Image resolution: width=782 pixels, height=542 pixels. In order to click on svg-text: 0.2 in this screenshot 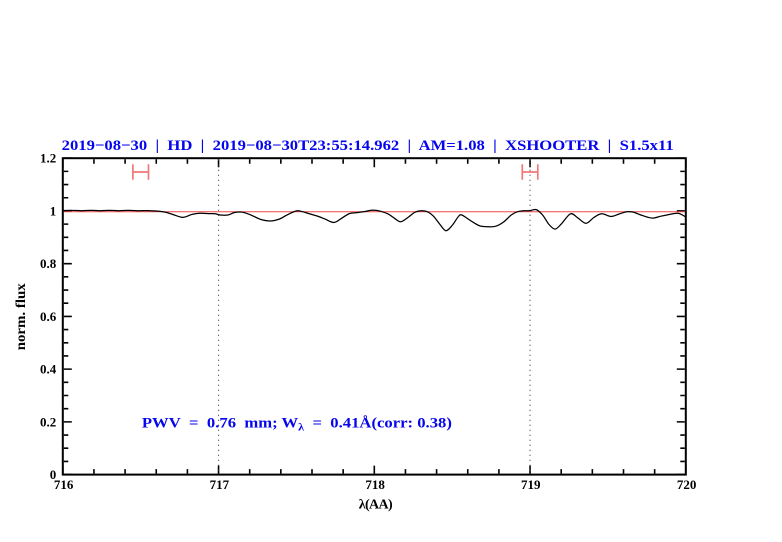, I will do `click(48, 421)`.